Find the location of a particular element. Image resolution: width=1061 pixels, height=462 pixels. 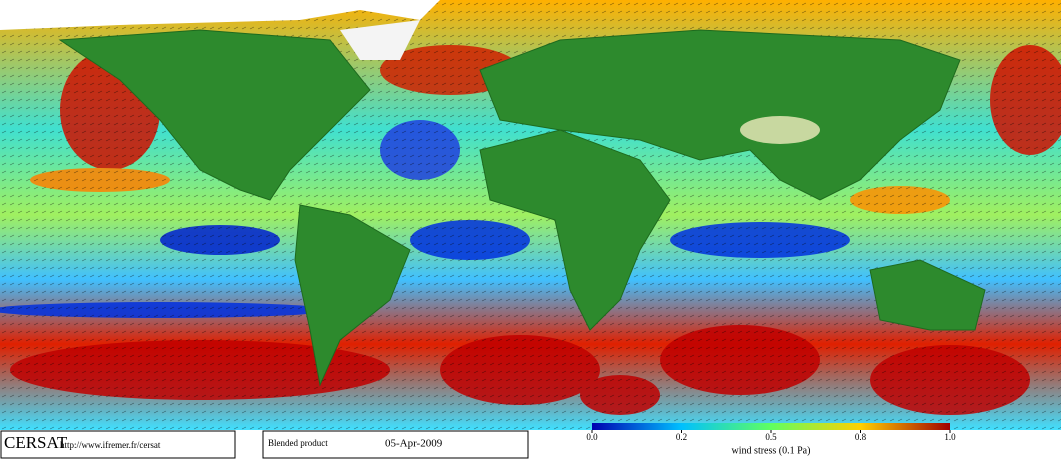

colorbar-tick-label: 0.8 is located at coordinates (861, 437).